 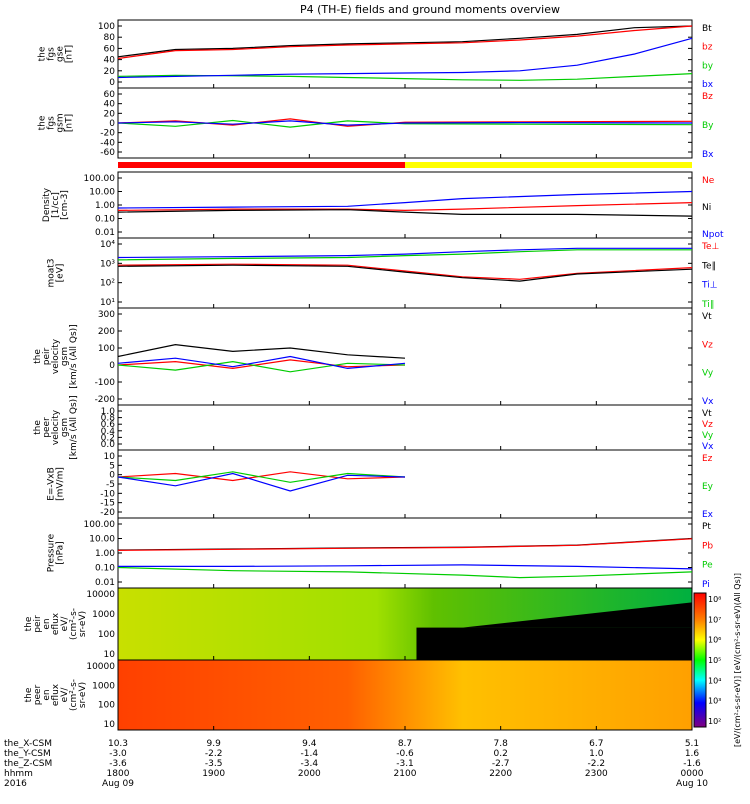 I want to click on series-line-Ex, so click(x=261, y=482).